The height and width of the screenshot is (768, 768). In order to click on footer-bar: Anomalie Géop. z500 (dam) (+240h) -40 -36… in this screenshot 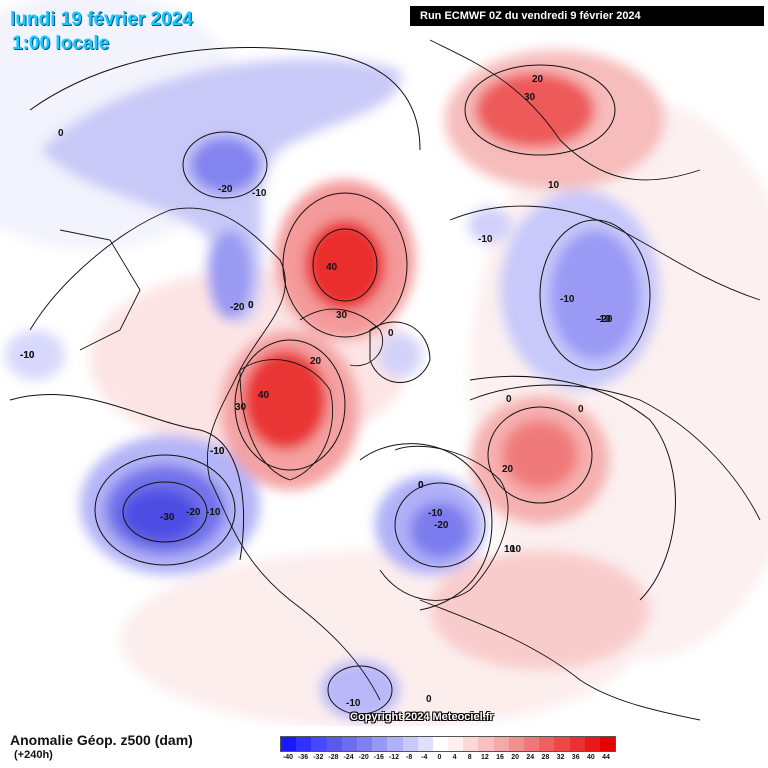, I will do `click(384, 747)`.